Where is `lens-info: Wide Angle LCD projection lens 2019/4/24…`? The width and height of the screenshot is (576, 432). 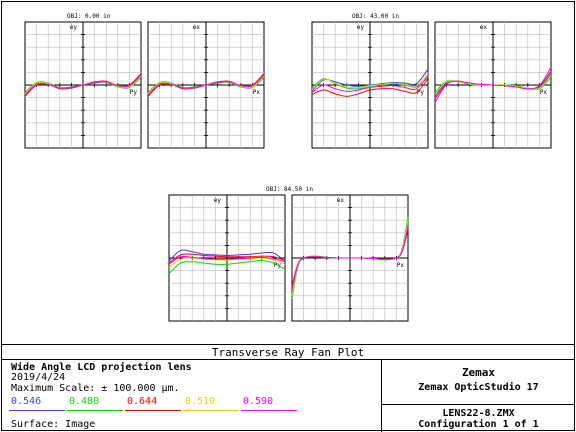
lens-info: Wide Angle LCD projection lens 2019/4/24… is located at coordinates (191, 396).